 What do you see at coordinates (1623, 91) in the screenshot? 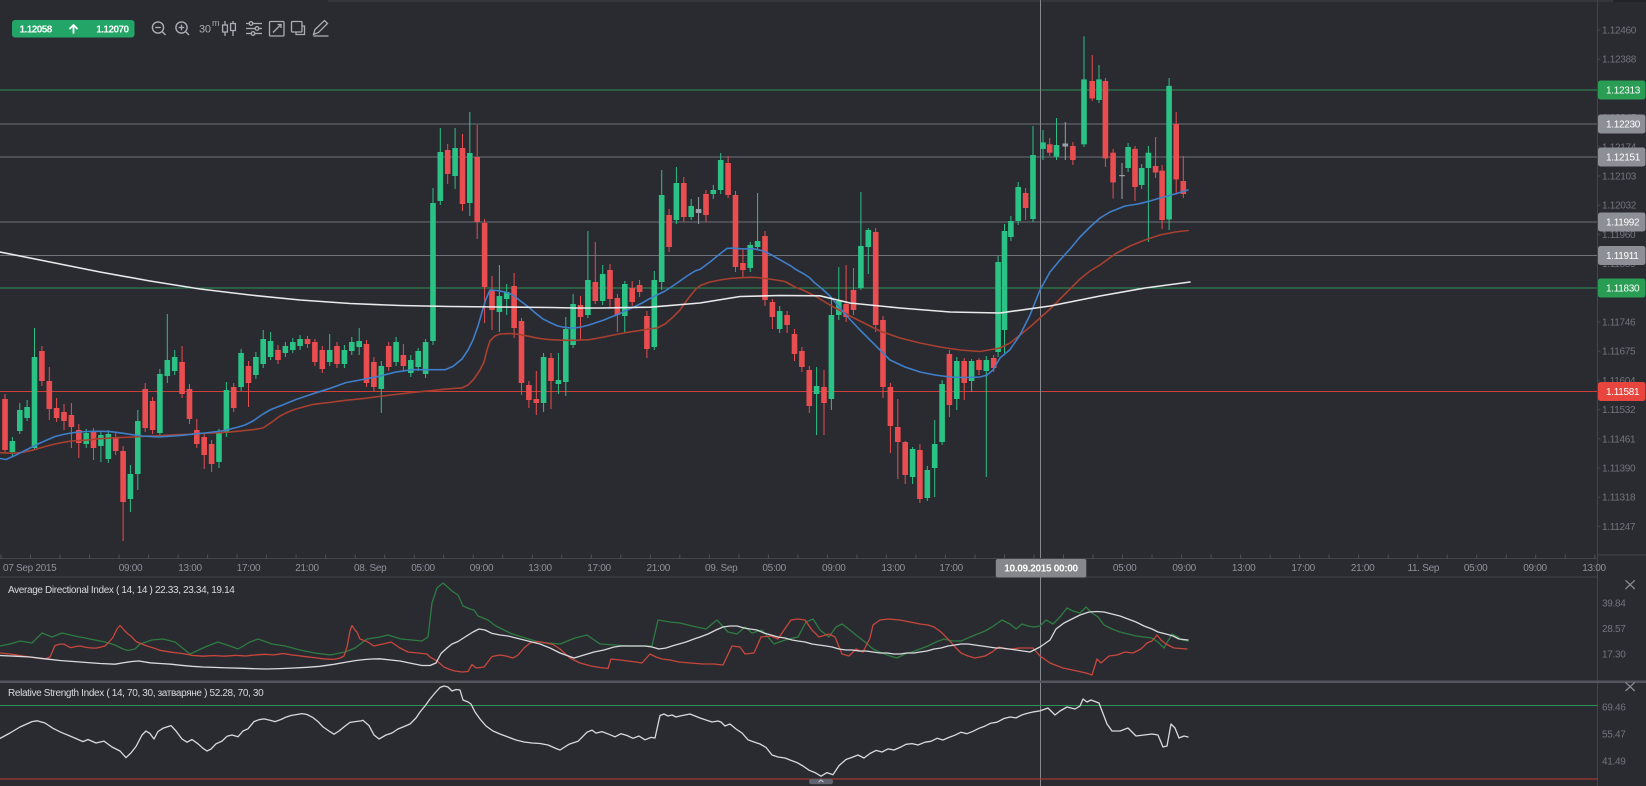
I see `svg-text: 1.12313` at bounding box center [1623, 91].